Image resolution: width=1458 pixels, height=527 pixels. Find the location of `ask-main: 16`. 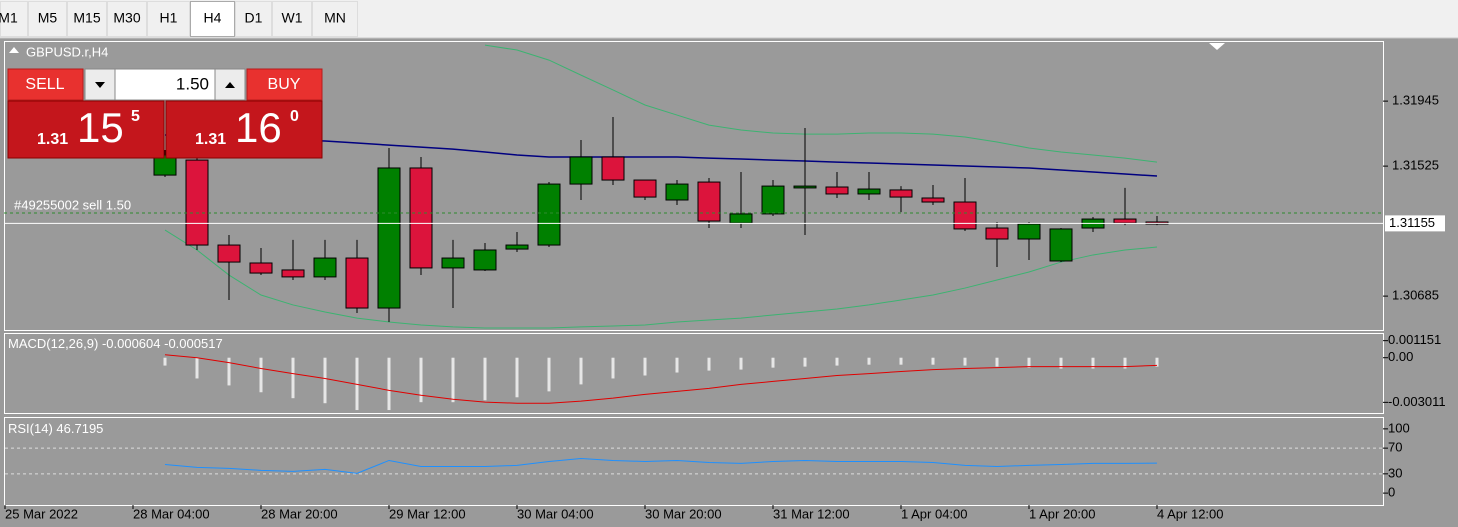

ask-main: 16 is located at coordinates (258, 127).